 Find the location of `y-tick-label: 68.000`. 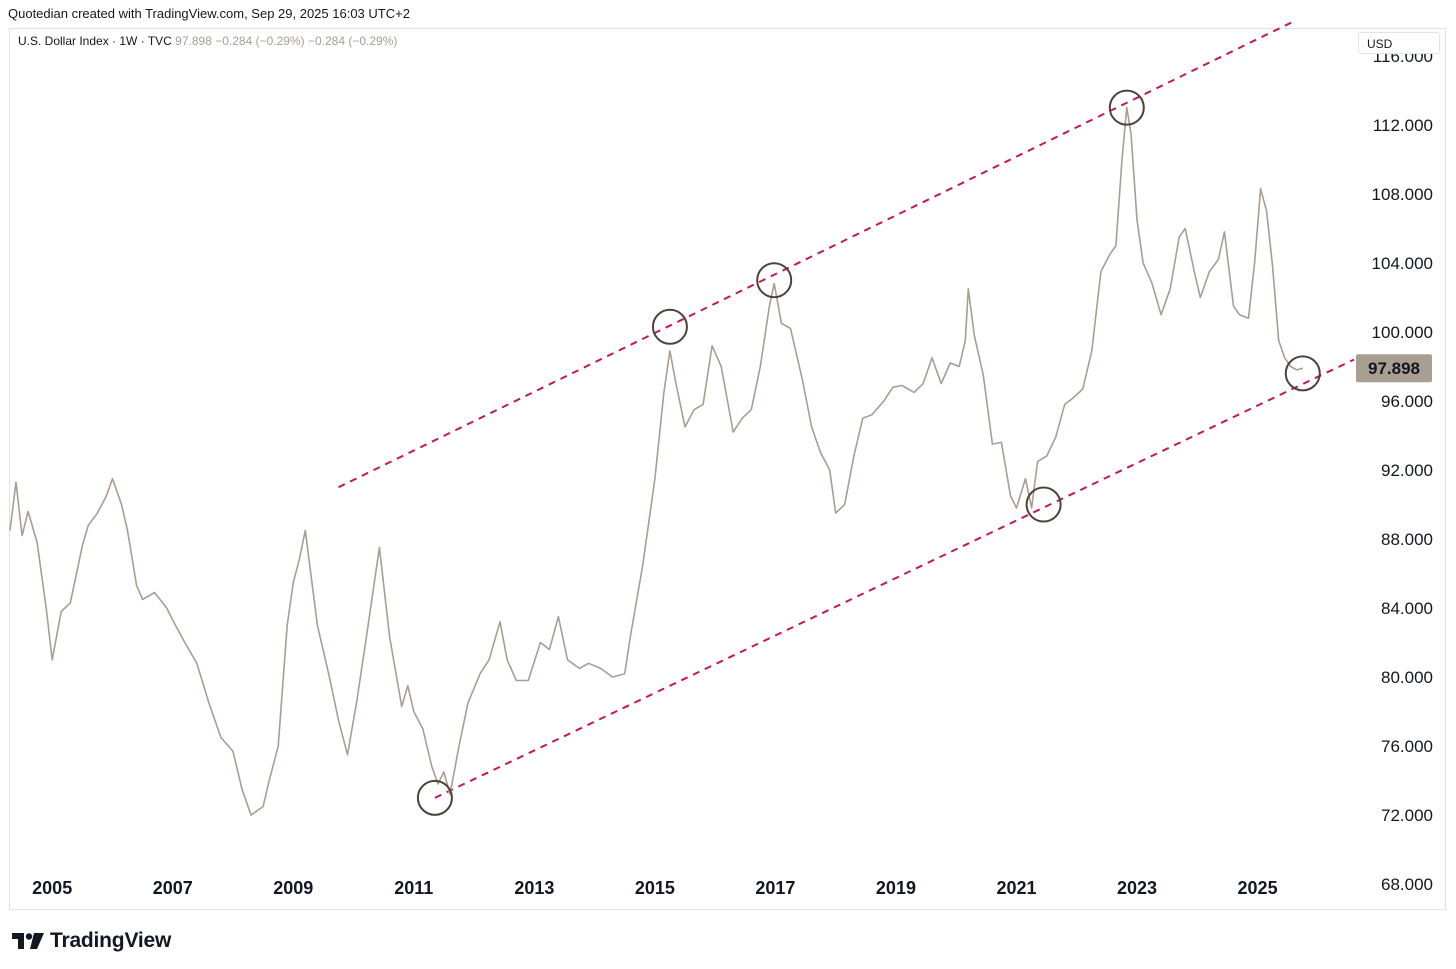

y-tick-label: 68.000 is located at coordinates (1407, 884).